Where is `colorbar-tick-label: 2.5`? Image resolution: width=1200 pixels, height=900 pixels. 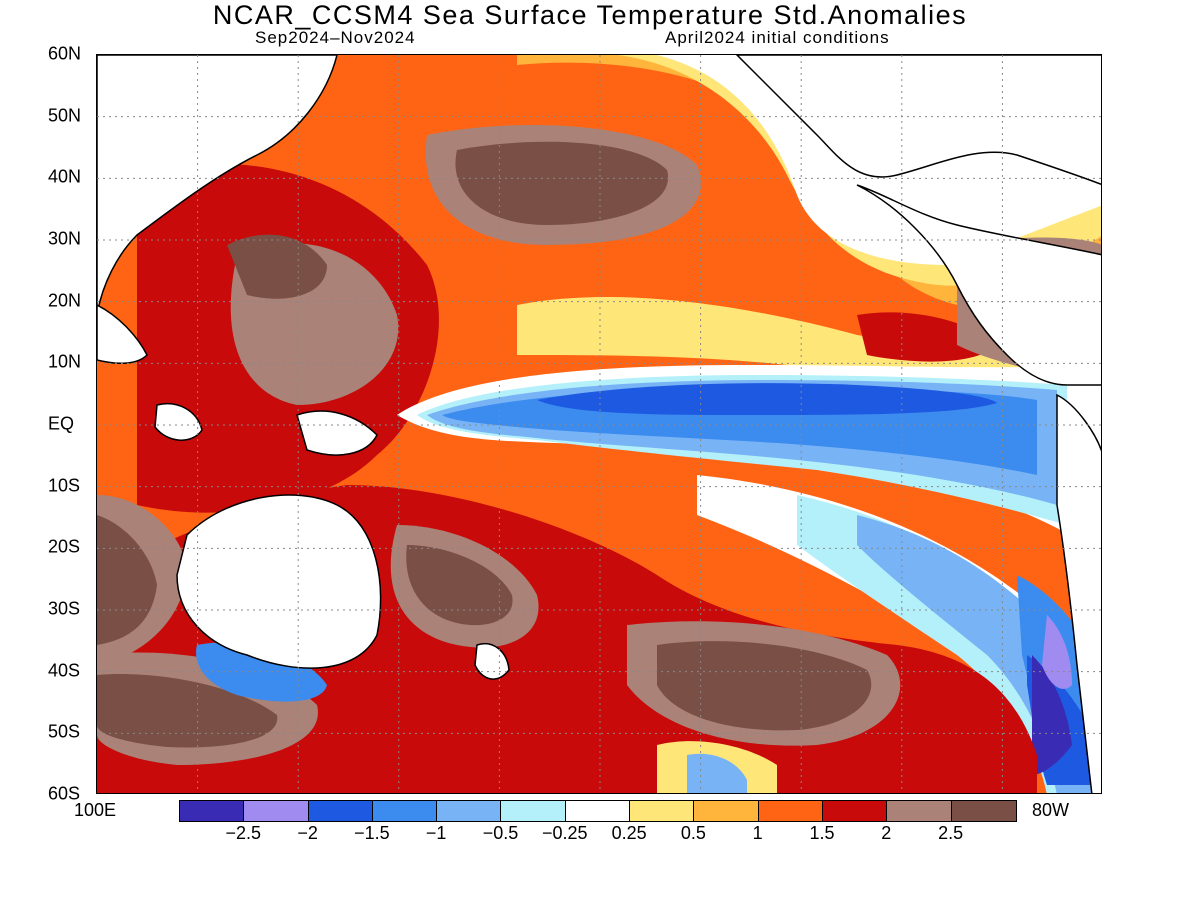 colorbar-tick-label: 2.5 is located at coordinates (951, 833).